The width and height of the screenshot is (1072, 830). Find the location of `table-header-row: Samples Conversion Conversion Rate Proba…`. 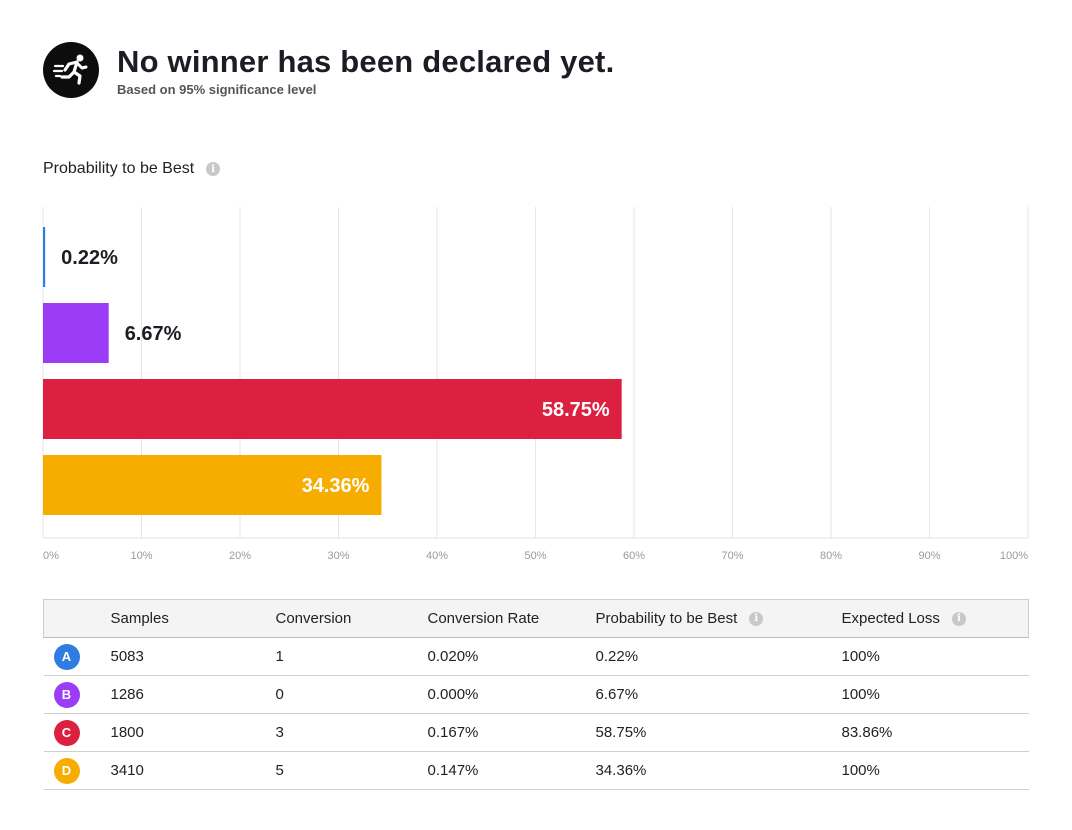

table-header-row: Samples Conversion Conversion Rate Proba… is located at coordinates (536, 618).